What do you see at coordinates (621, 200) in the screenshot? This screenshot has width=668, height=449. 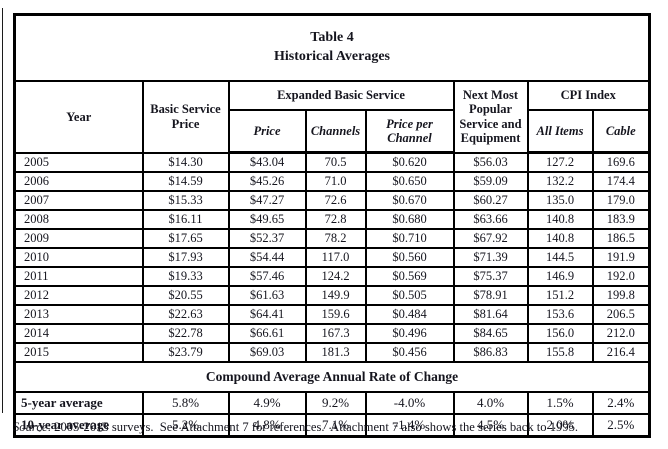 I see `cpi-cable-cell: 179.0` at bounding box center [621, 200].